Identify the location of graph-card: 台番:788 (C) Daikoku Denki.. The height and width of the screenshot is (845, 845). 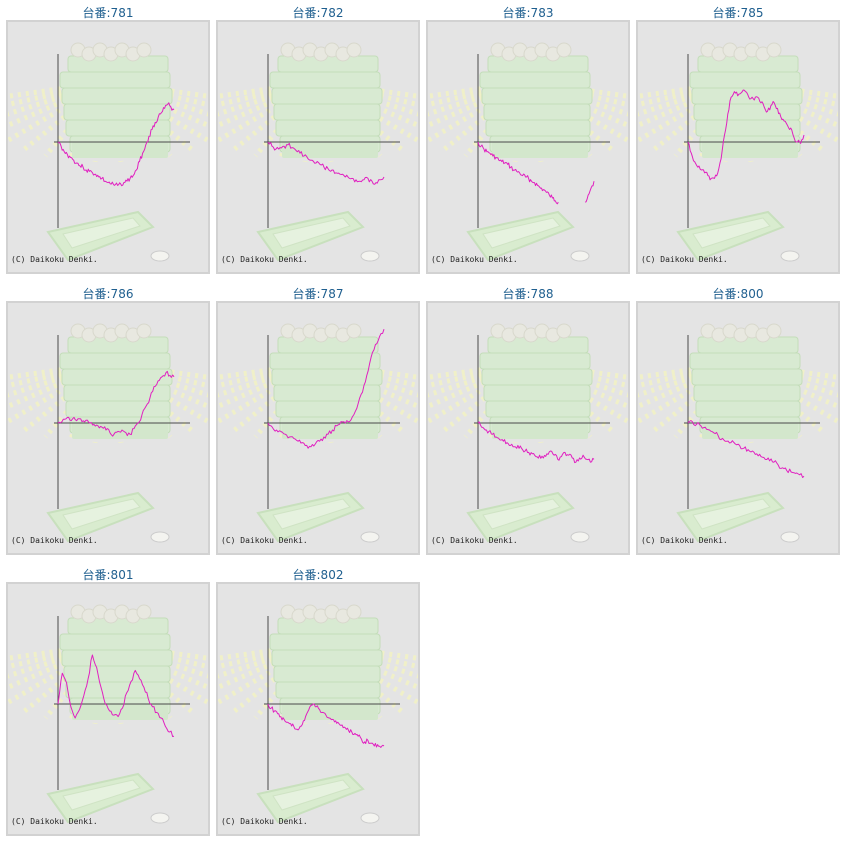
(528, 418).